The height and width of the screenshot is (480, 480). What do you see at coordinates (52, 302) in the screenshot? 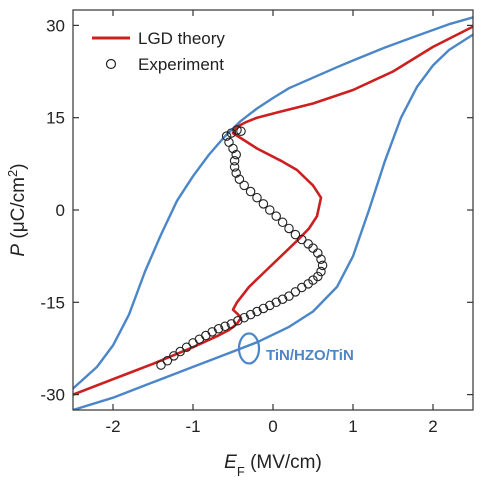
I see `y-tick-label: -15` at bounding box center [52, 302].